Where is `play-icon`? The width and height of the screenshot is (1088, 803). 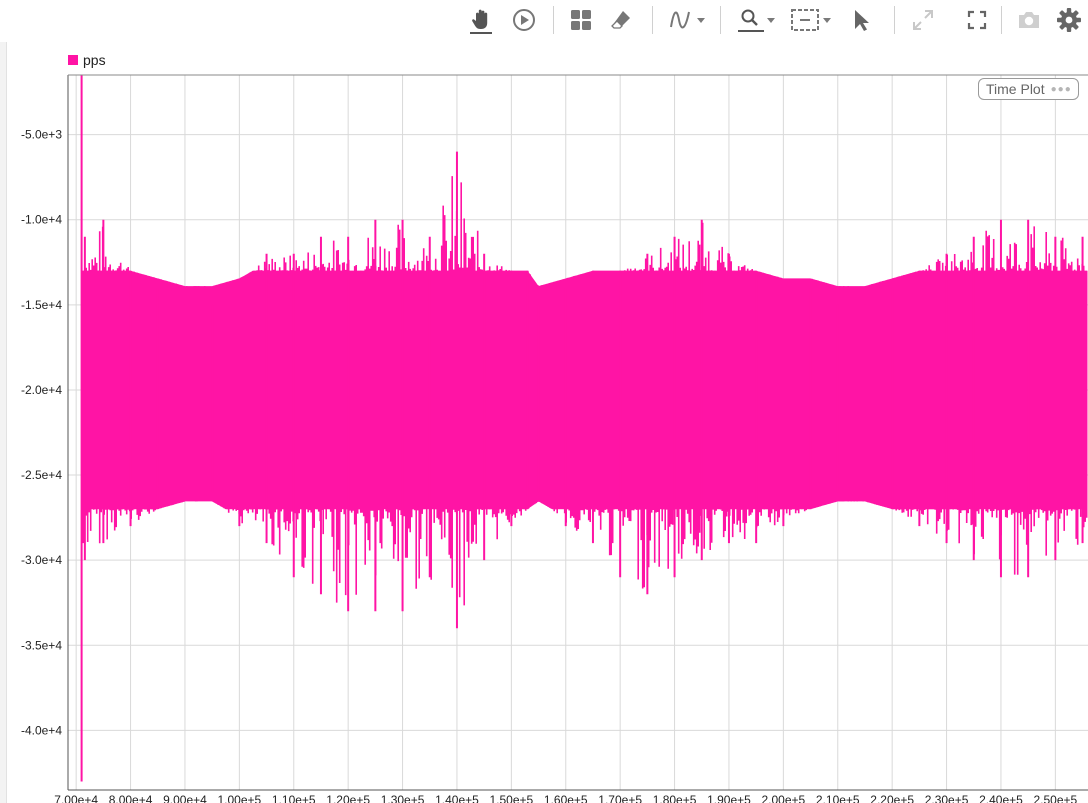
play-icon is located at coordinates (524, 20).